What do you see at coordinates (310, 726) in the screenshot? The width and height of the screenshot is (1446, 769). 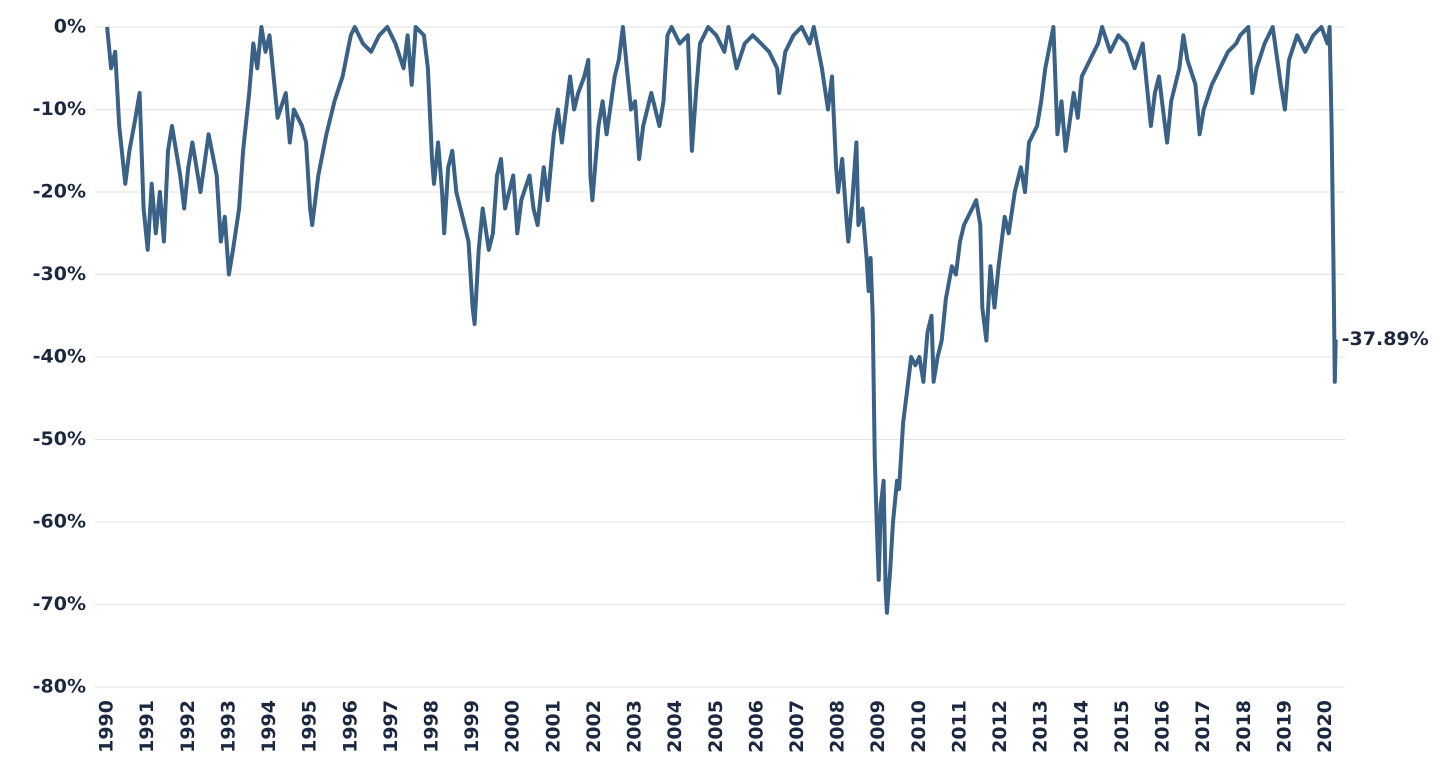 I see `x-tick-label: 1995` at bounding box center [310, 726].